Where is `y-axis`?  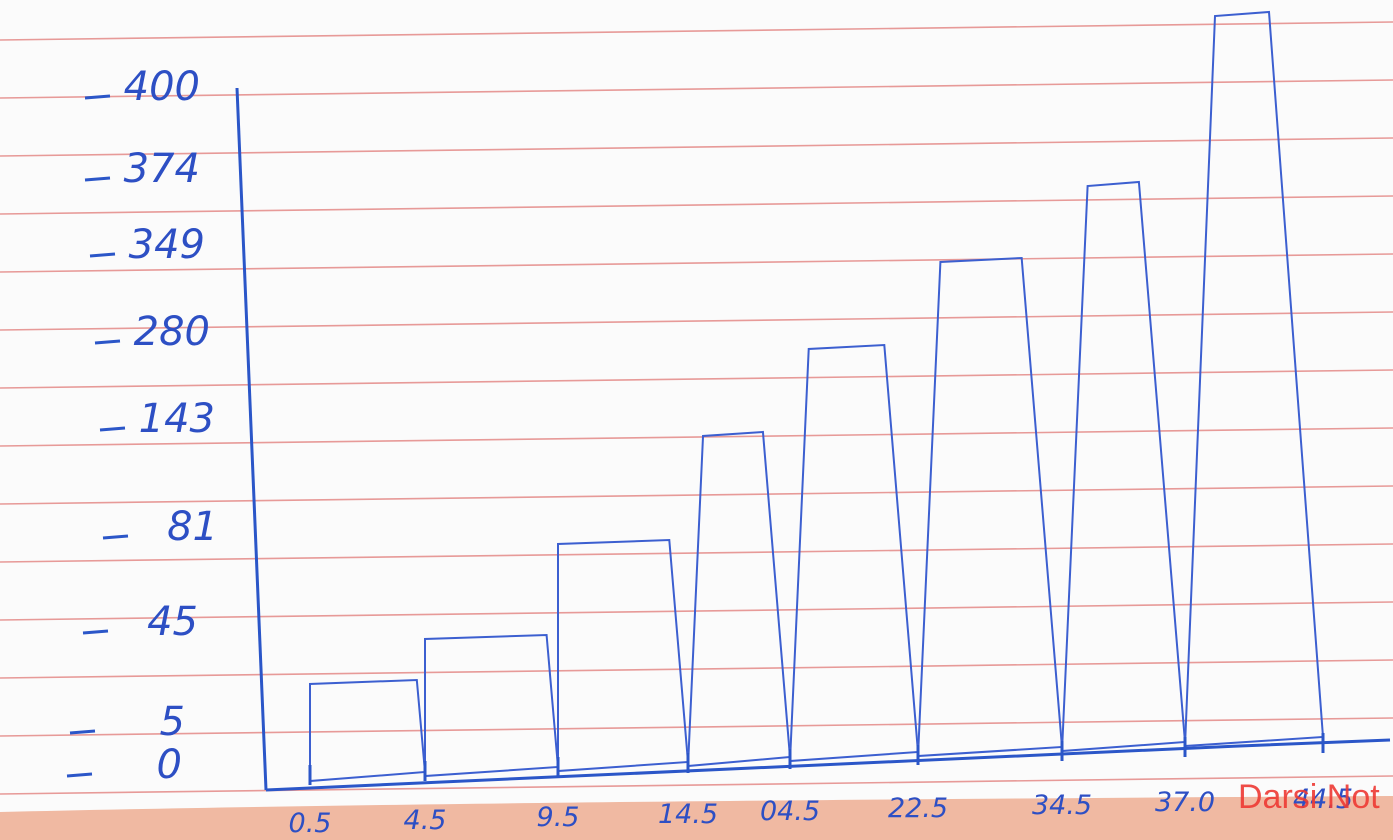
y-axis is located at coordinates (251, 439).